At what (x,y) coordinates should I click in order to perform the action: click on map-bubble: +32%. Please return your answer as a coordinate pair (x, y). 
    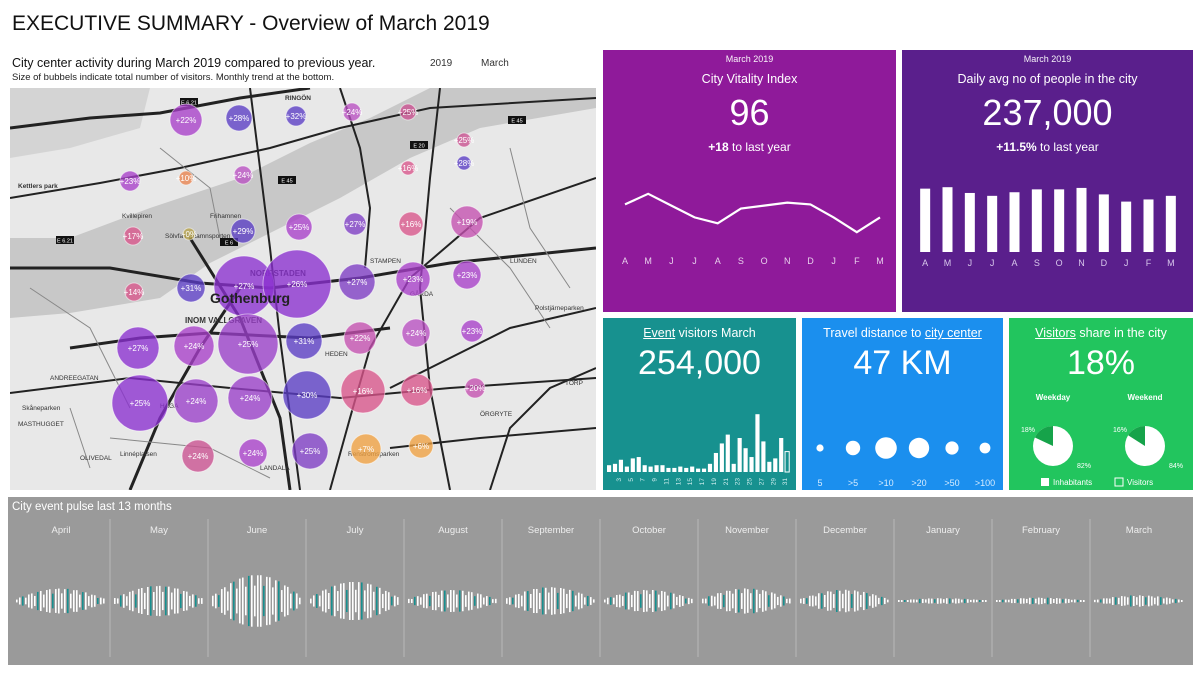
    Looking at the image, I should click on (296, 116).